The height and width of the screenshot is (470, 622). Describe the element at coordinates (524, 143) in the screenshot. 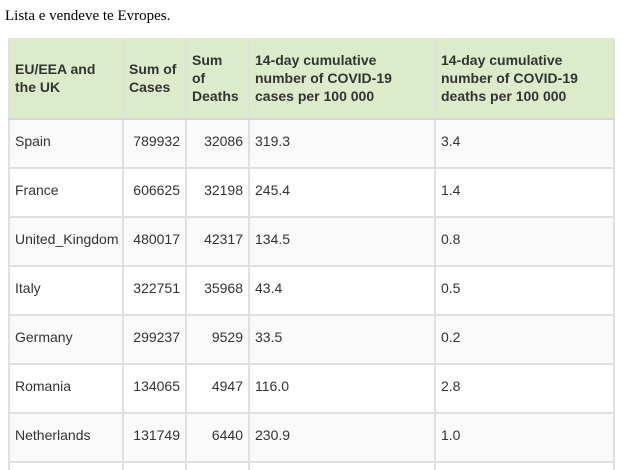

I see `cell-deaths-per-100000: 3.4` at that location.